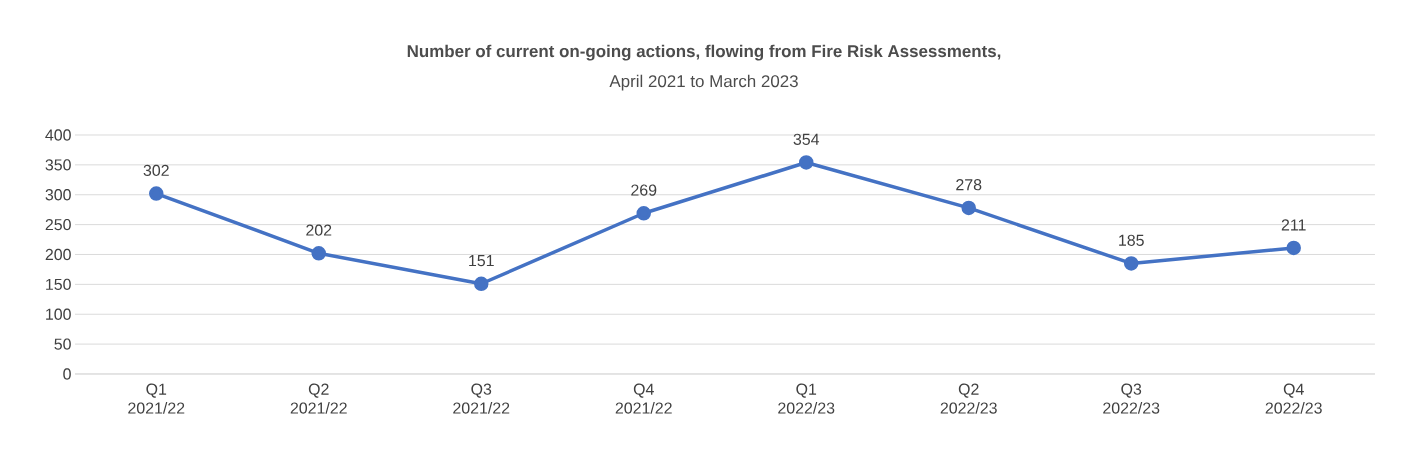 The image size is (1408, 457). Describe the element at coordinates (703, 82) in the screenshot. I see `chart-subtitle: April 2021 to March 2023` at that location.